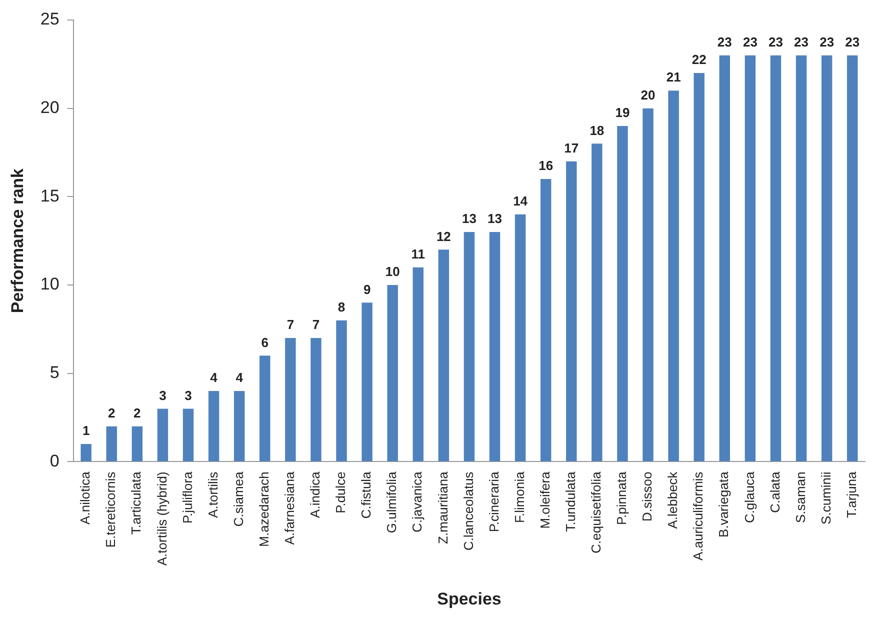  I want to click on x-tick-label: T.undulata, so click(570, 501).